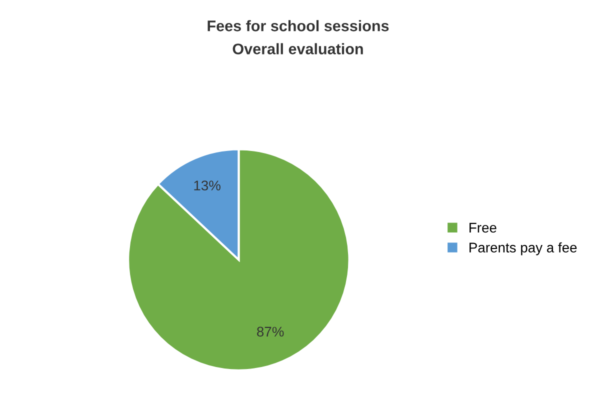  I want to click on legend-label: Free, so click(483, 227).